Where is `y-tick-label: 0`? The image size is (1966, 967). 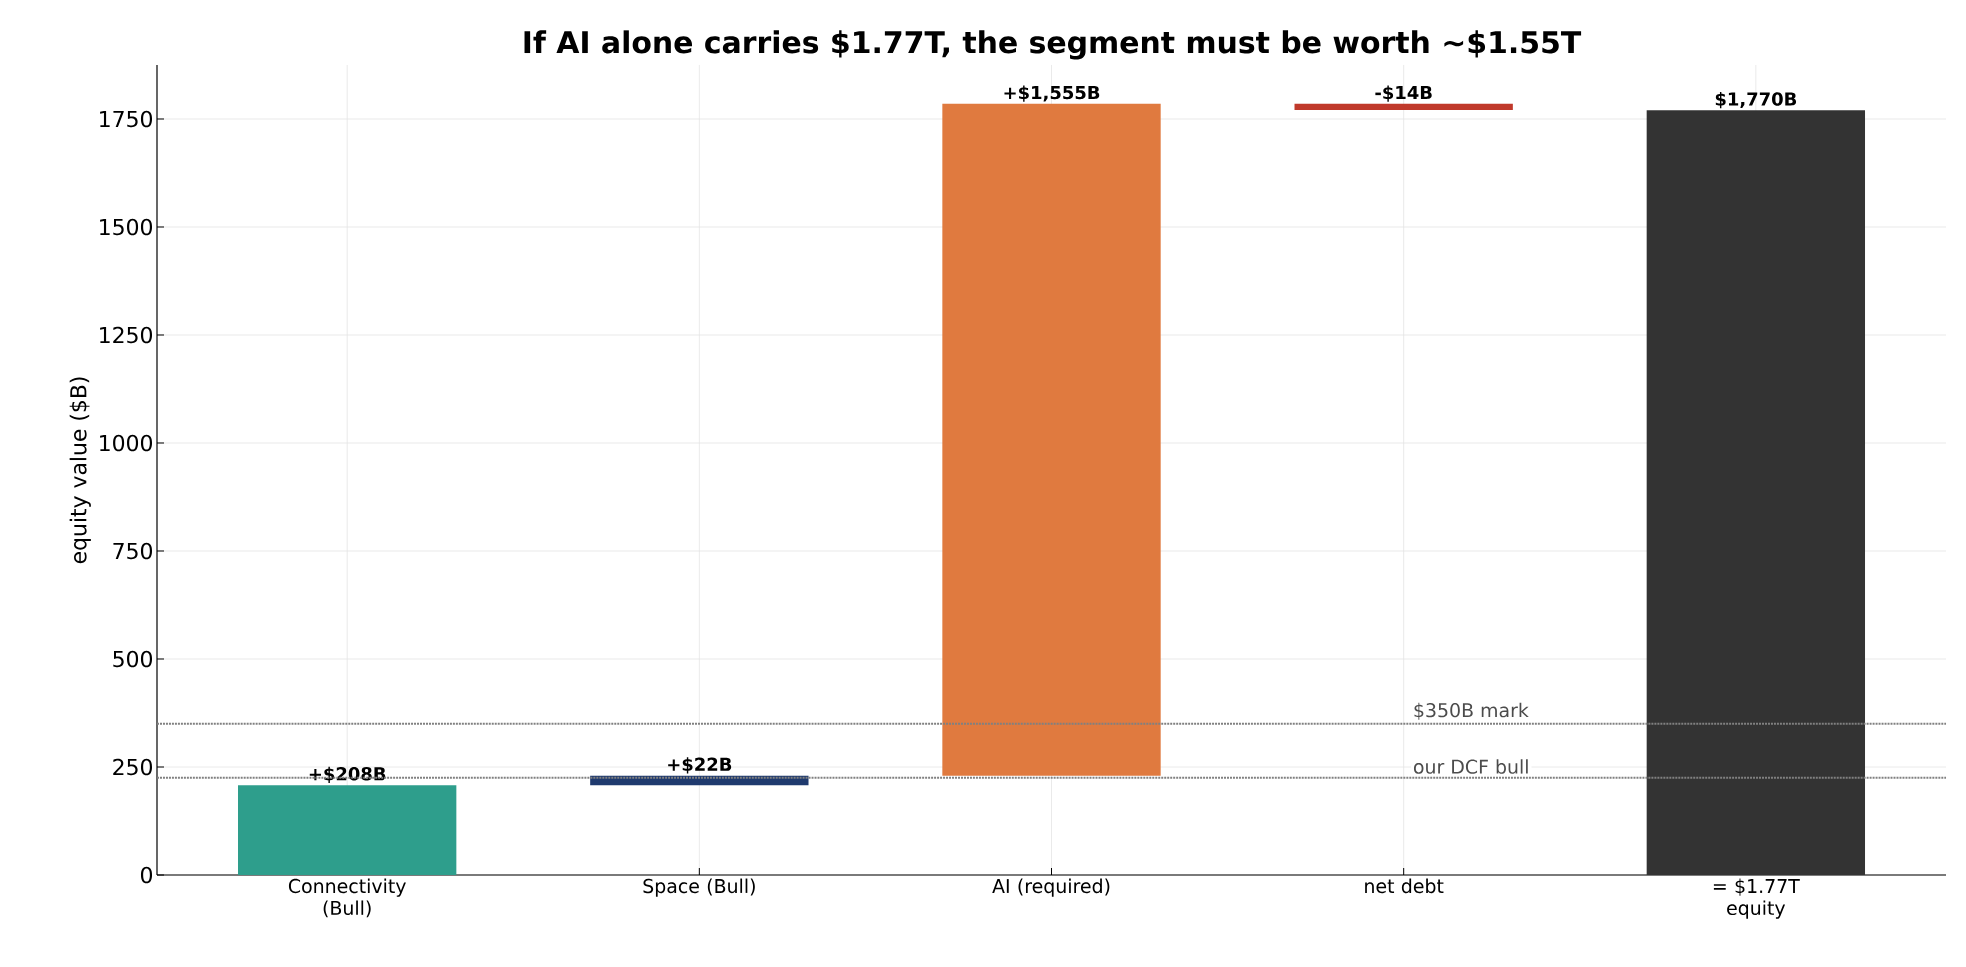
y-tick-label: 0 is located at coordinates (146, 875).